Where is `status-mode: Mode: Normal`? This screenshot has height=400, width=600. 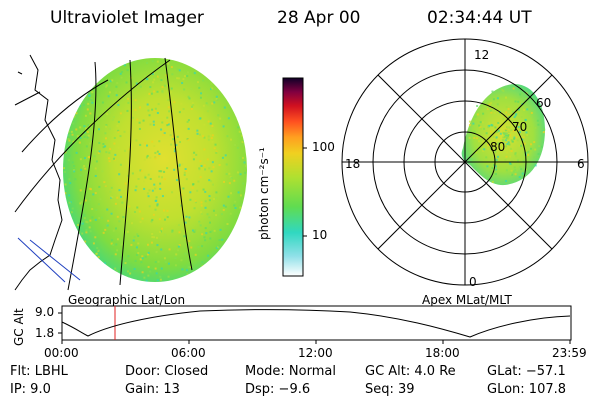 status-mode: Mode: Normal is located at coordinates (290, 371).